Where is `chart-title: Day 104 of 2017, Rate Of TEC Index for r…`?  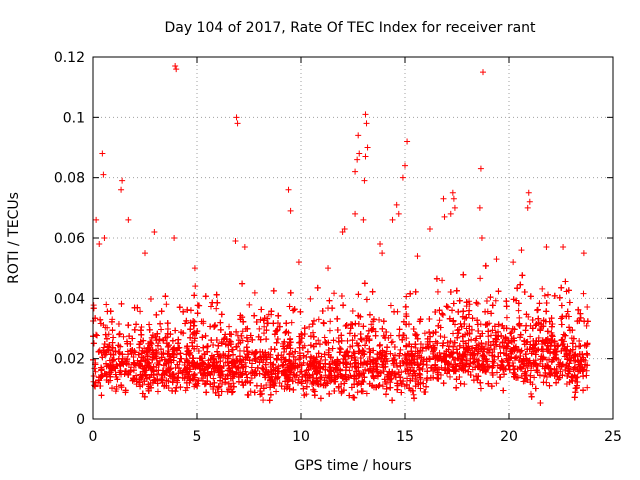 chart-title: Day 104 of 2017, Rate Of TEC Index for r… is located at coordinates (350, 28).